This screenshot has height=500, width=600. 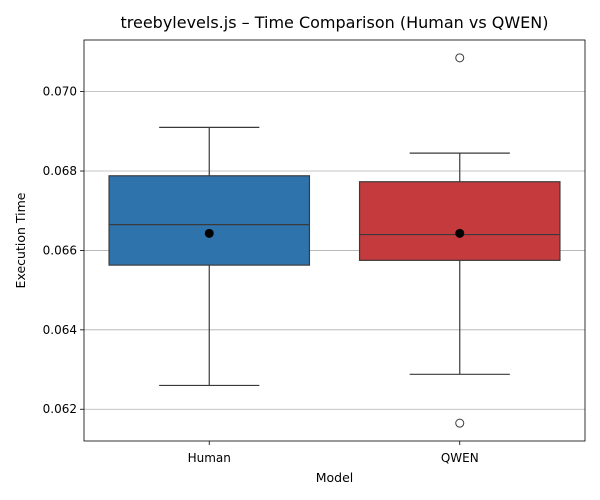 I want to click on x-tick-label: QWEN, so click(x=460, y=458).